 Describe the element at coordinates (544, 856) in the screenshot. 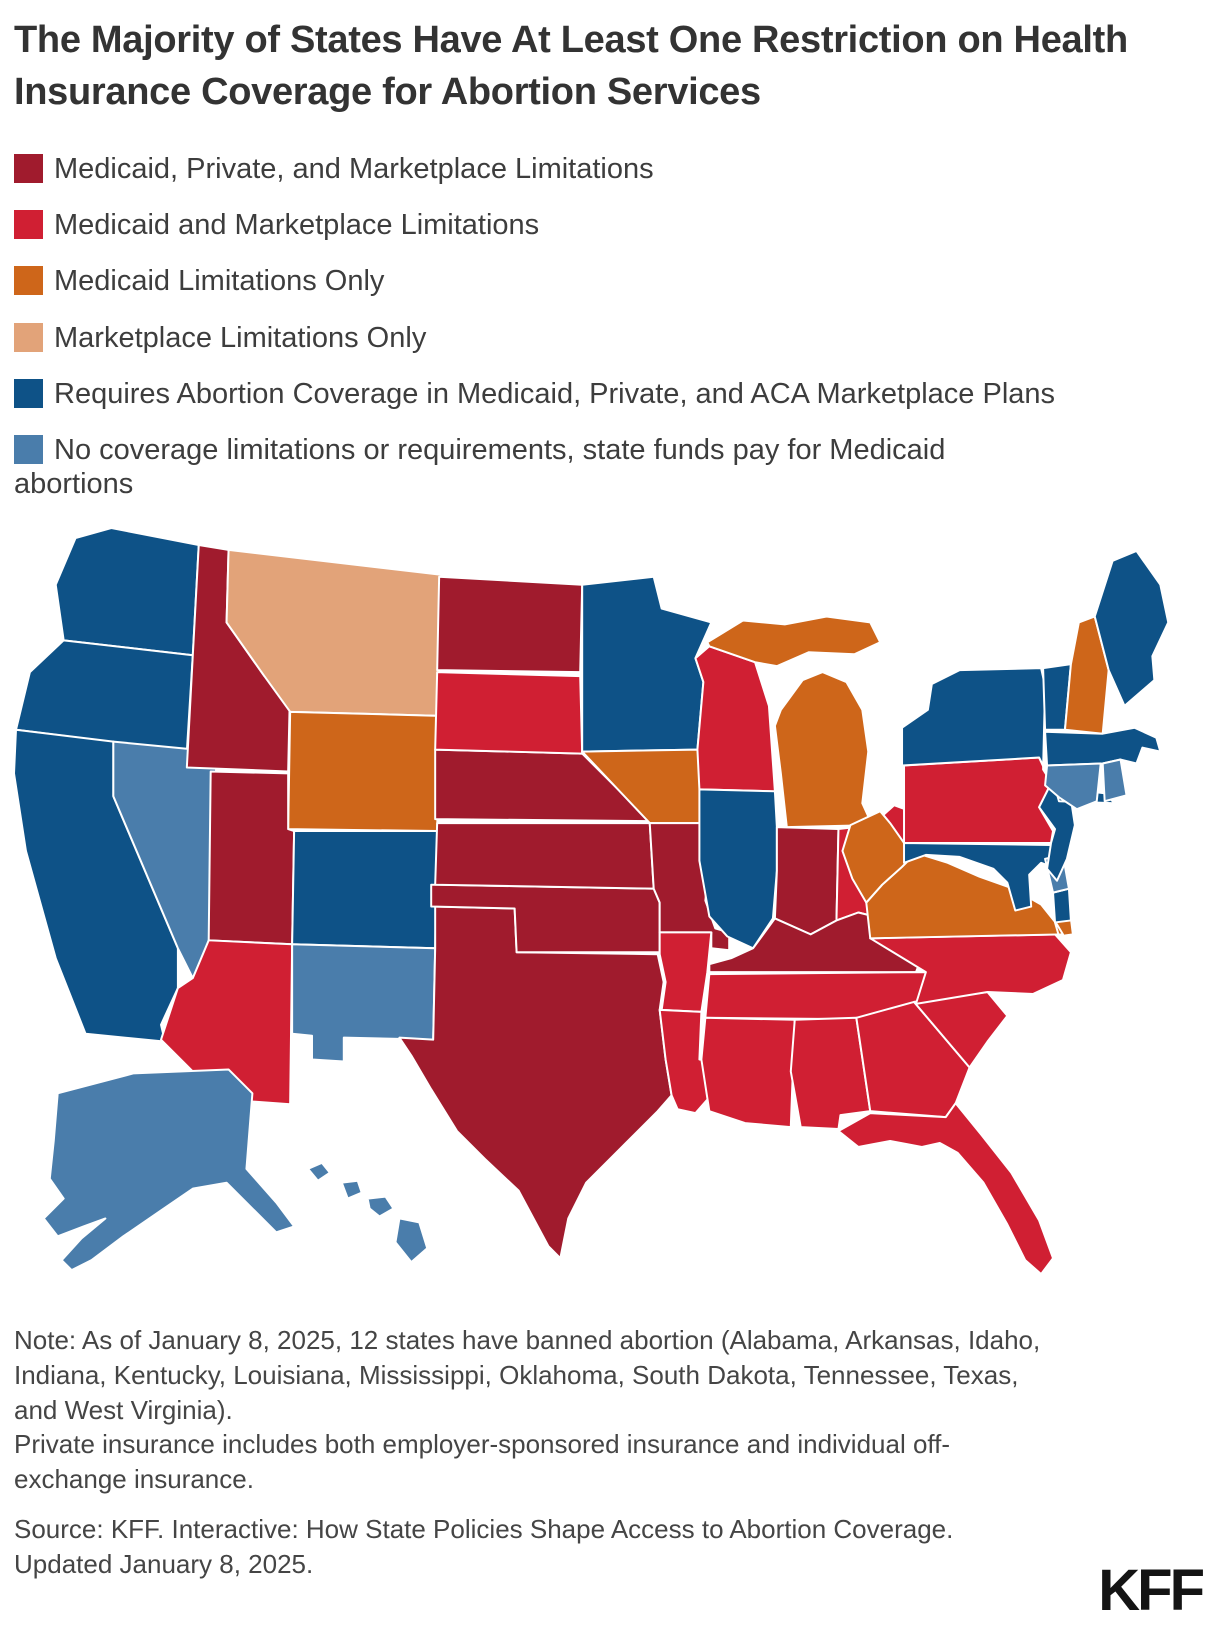

I see `state-ks` at that location.